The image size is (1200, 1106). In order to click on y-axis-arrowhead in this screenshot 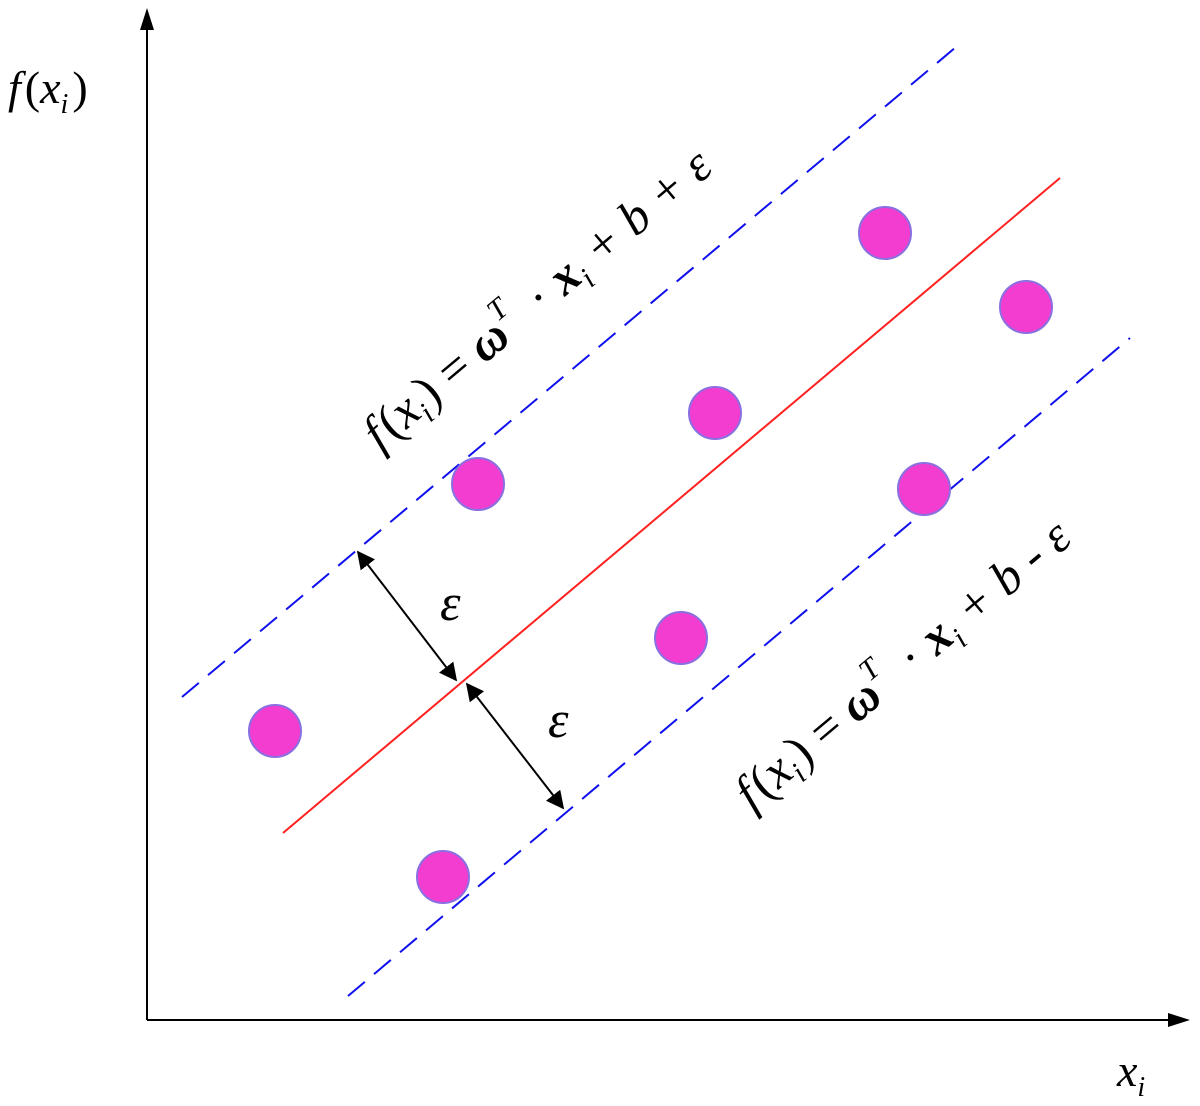, I will do `click(147, 19)`.